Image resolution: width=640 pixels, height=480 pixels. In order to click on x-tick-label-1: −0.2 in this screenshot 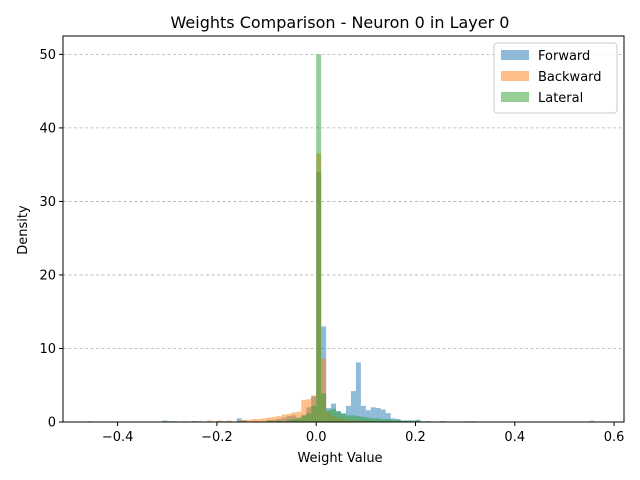, I will do `click(217, 437)`.